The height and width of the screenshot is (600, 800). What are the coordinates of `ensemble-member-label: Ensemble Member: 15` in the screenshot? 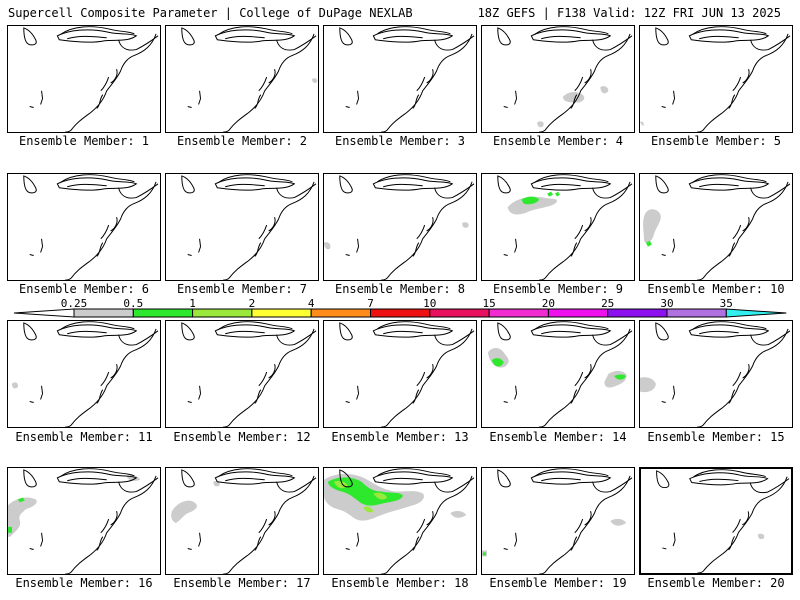 It's located at (716, 437).